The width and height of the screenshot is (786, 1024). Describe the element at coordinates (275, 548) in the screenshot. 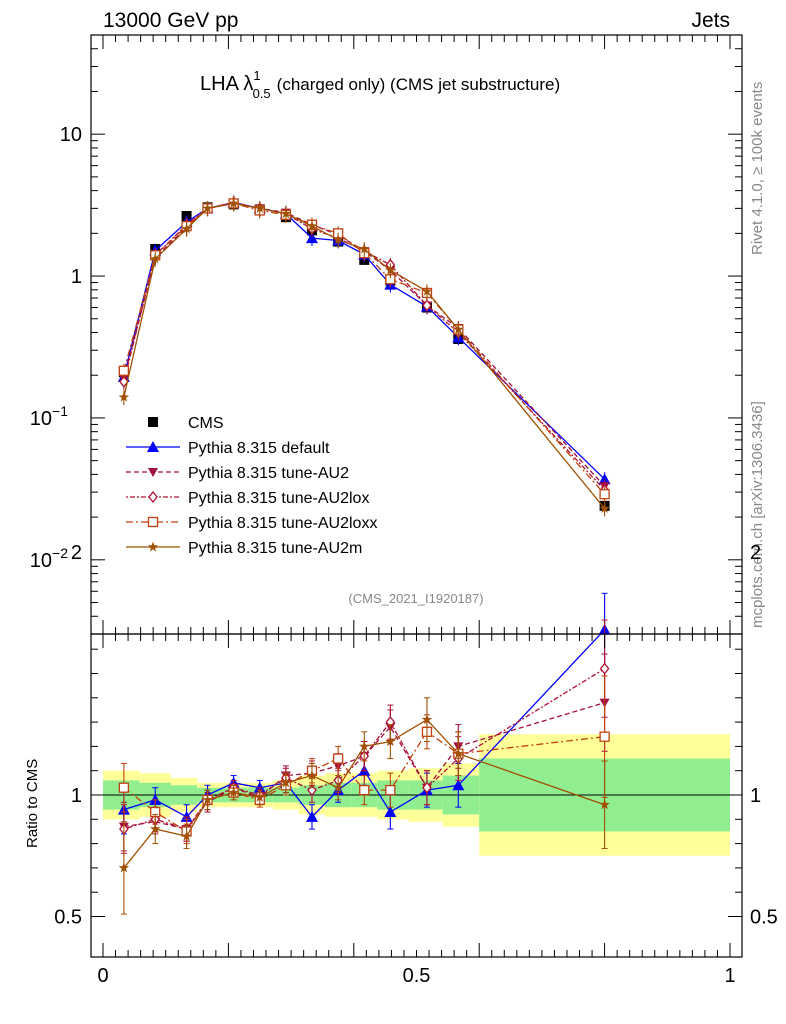

I see `legend-label-AU2m: Pythia 8.315 tune-AU2m` at that location.